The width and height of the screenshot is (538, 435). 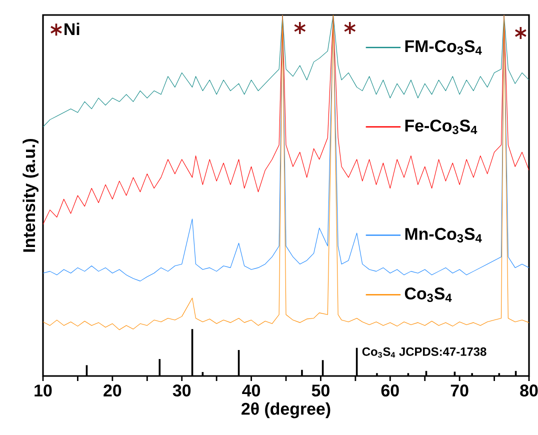 What do you see at coordinates (43, 390) in the screenshot?
I see `x-tick-label: 10` at bounding box center [43, 390].